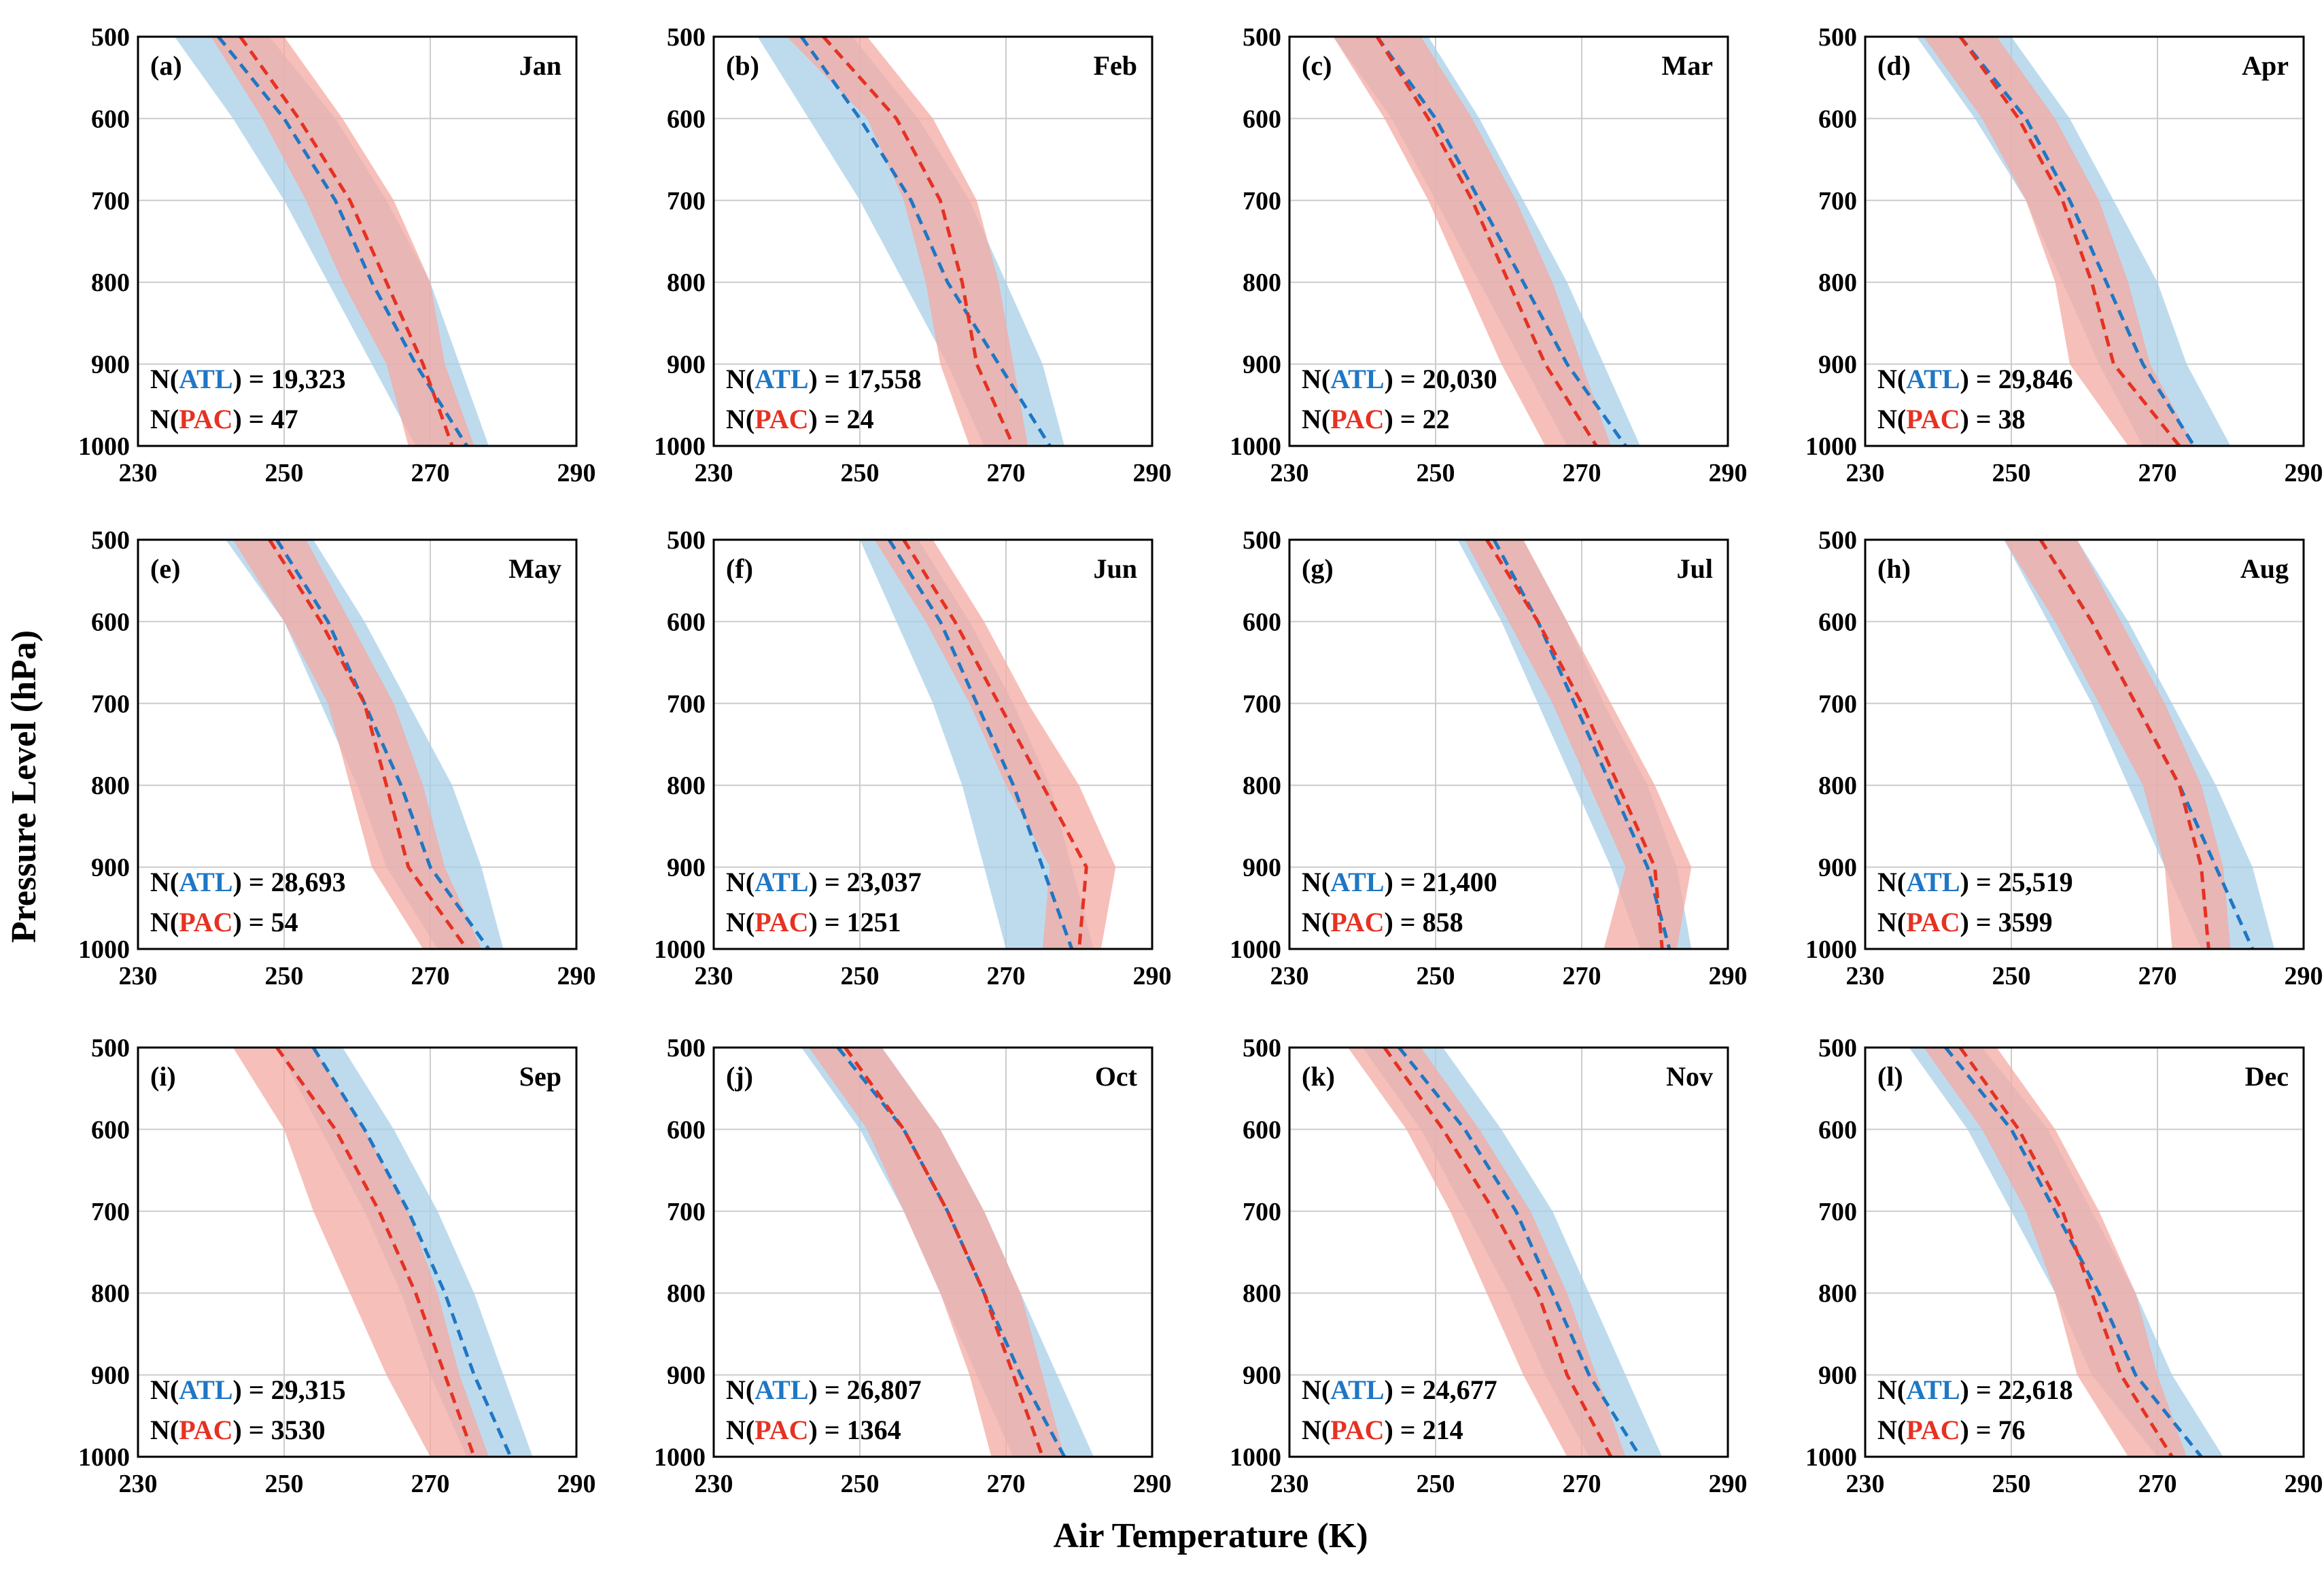  What do you see at coordinates (224, 419) in the screenshot?
I see `count-pac: N(PAC) = 47` at bounding box center [224, 419].